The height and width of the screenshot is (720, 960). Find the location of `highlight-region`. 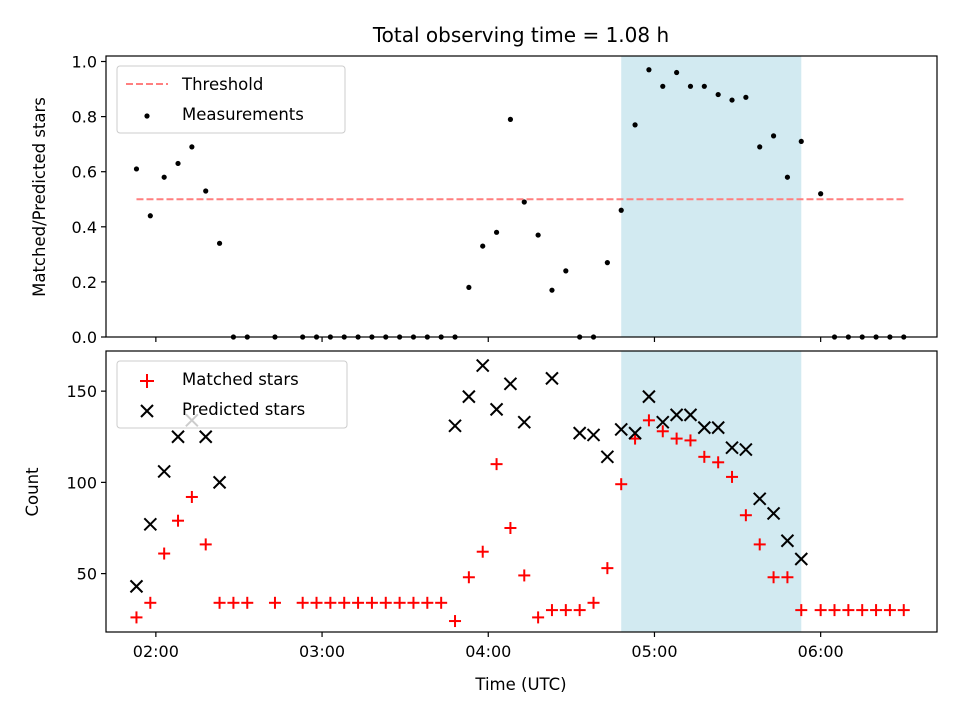

highlight-region is located at coordinates (711, 491).